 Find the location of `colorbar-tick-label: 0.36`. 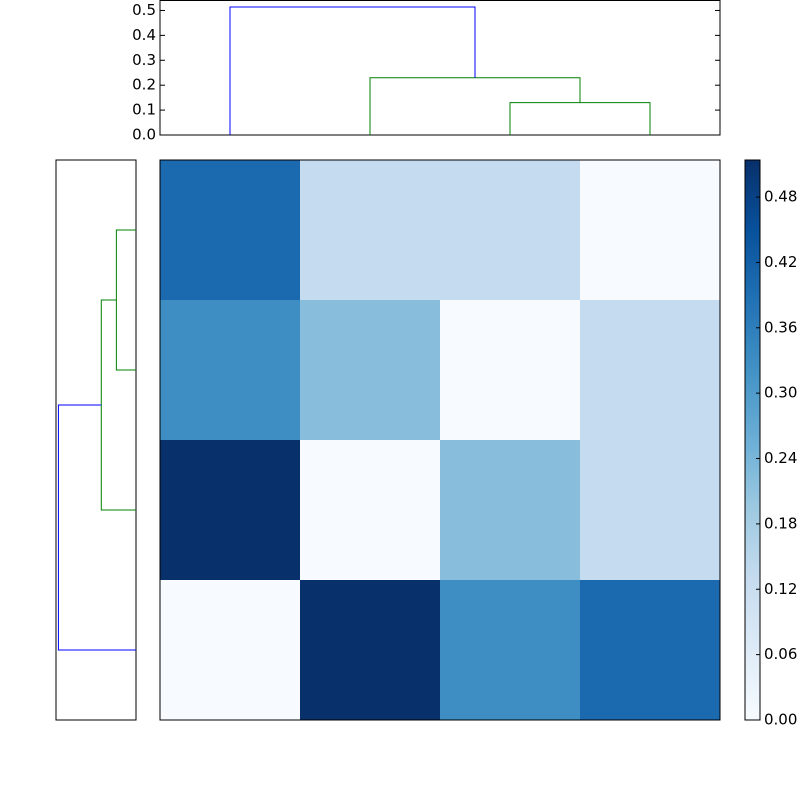

colorbar-tick-label: 0.36 is located at coordinates (780, 327).